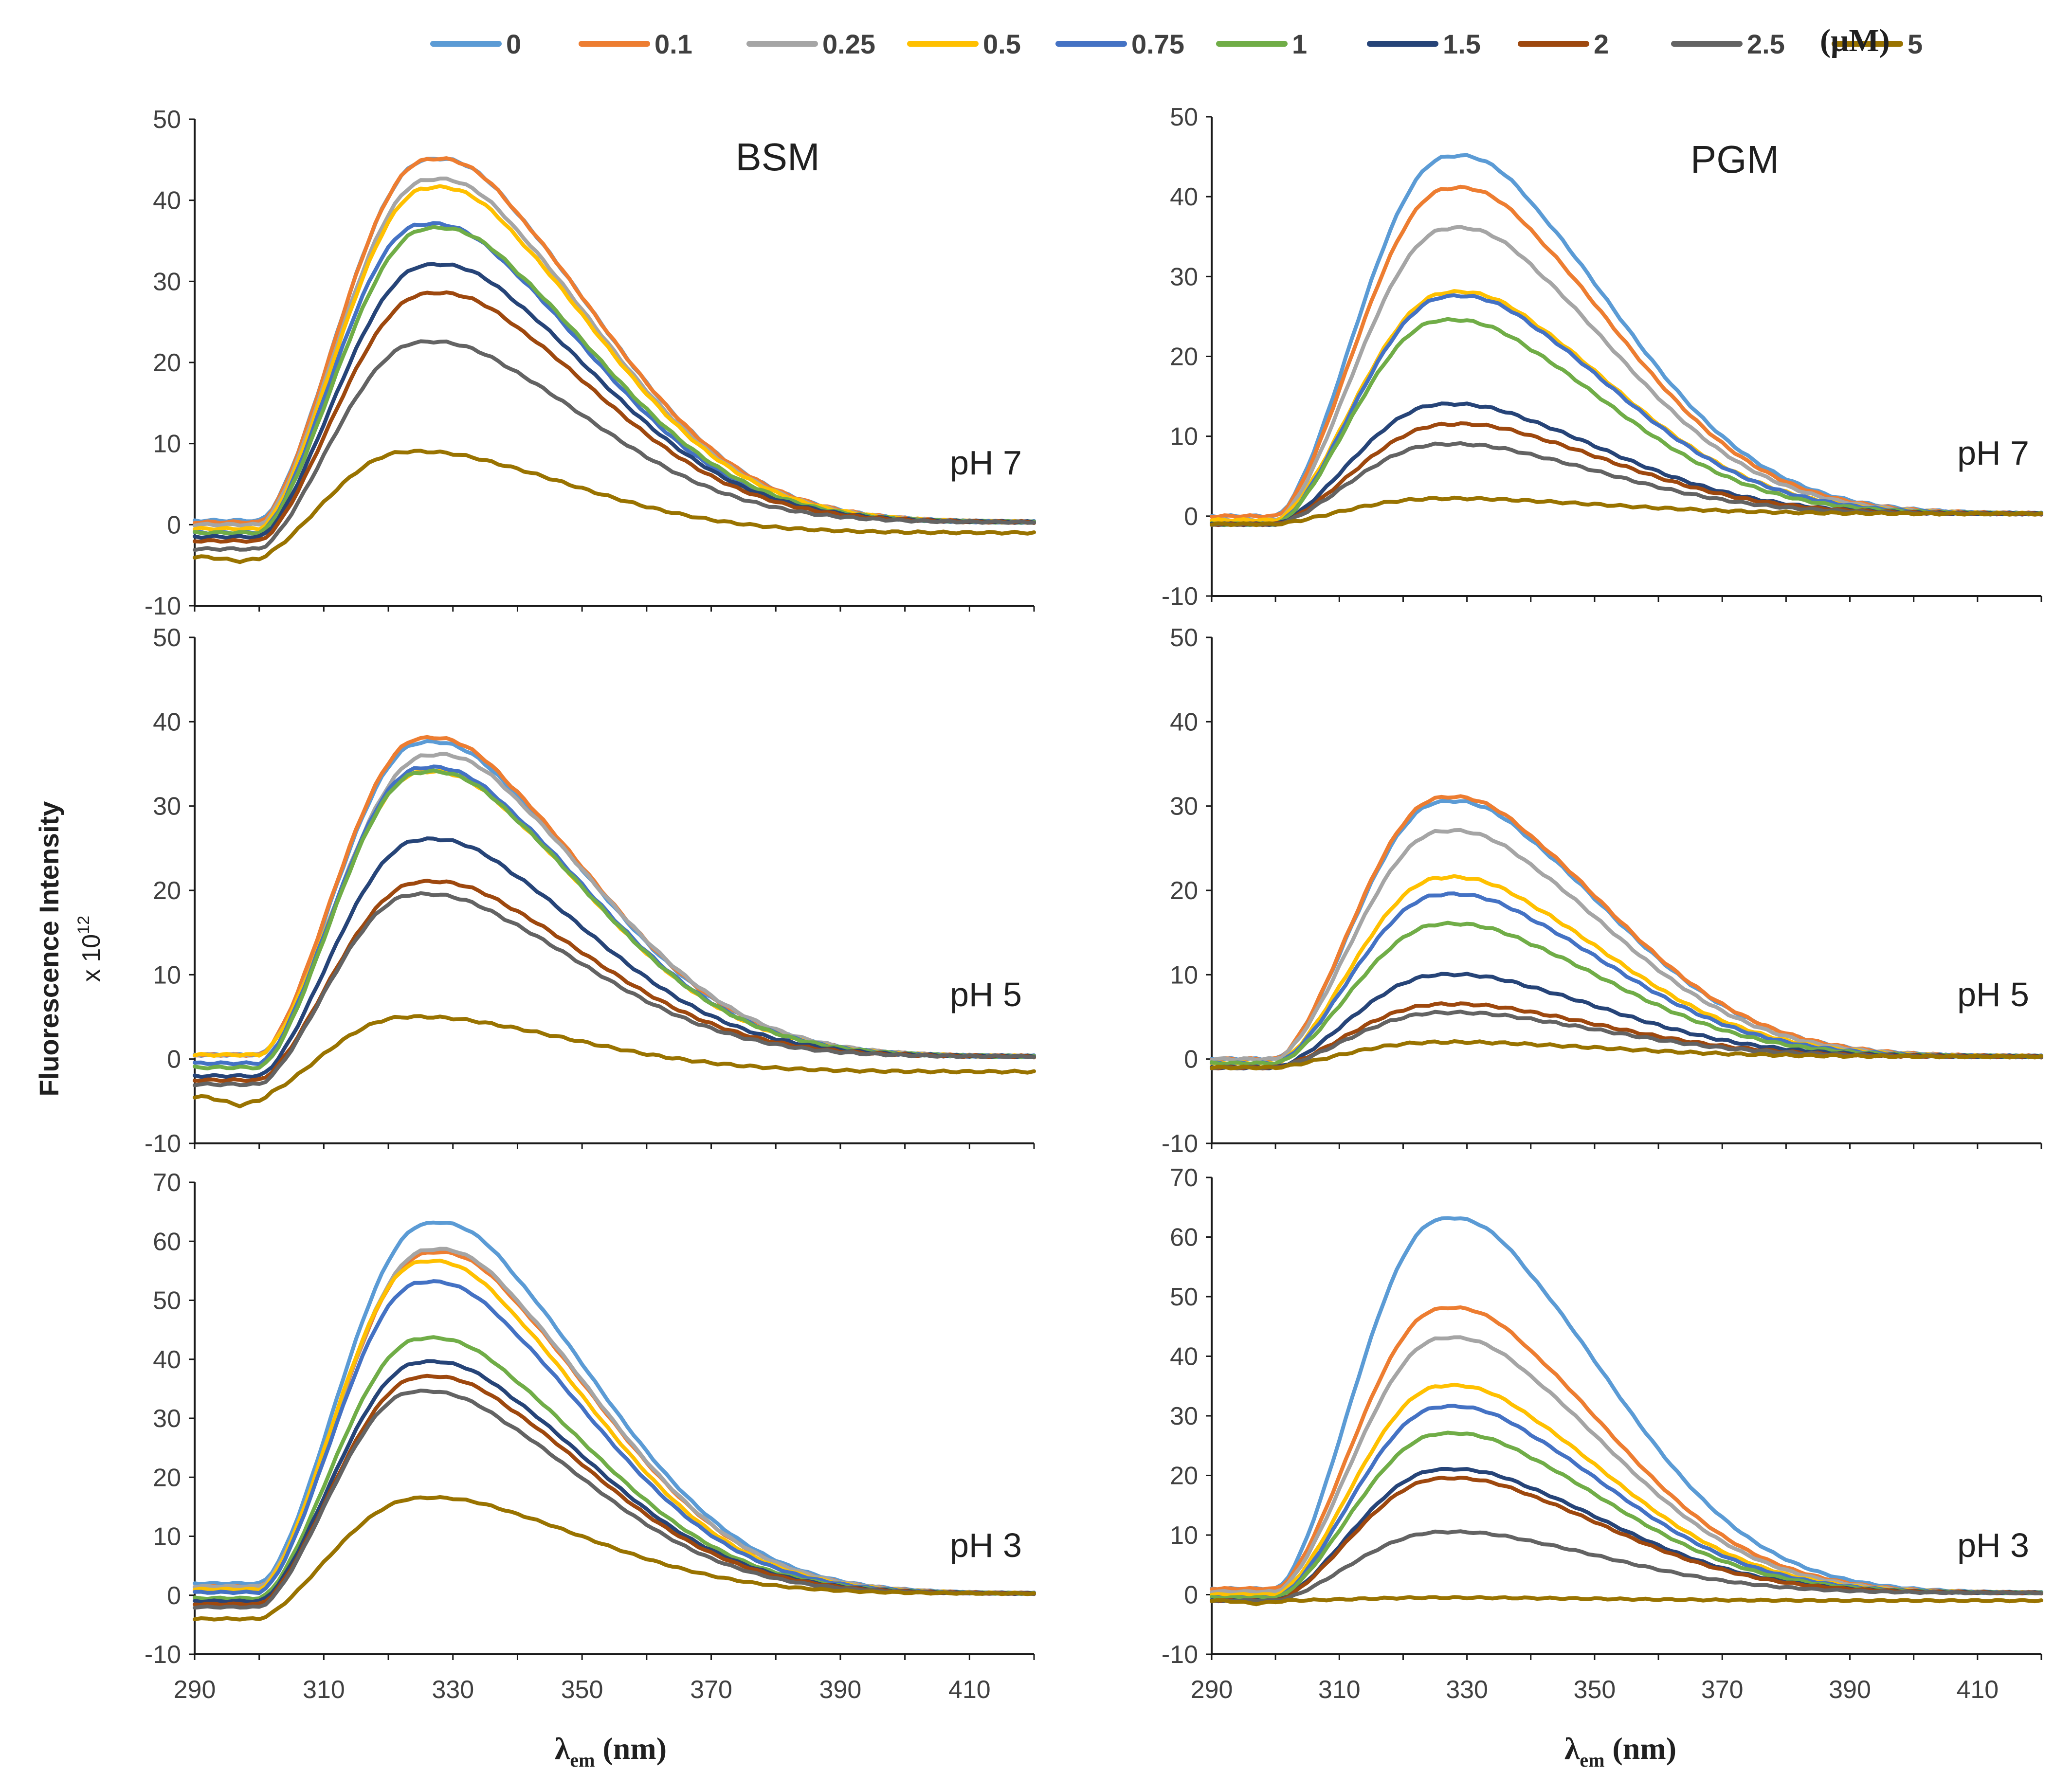 The image size is (2072, 1790). What do you see at coordinates (195, 1690) in the screenshot?
I see `x-tick-label: 290` at bounding box center [195, 1690].